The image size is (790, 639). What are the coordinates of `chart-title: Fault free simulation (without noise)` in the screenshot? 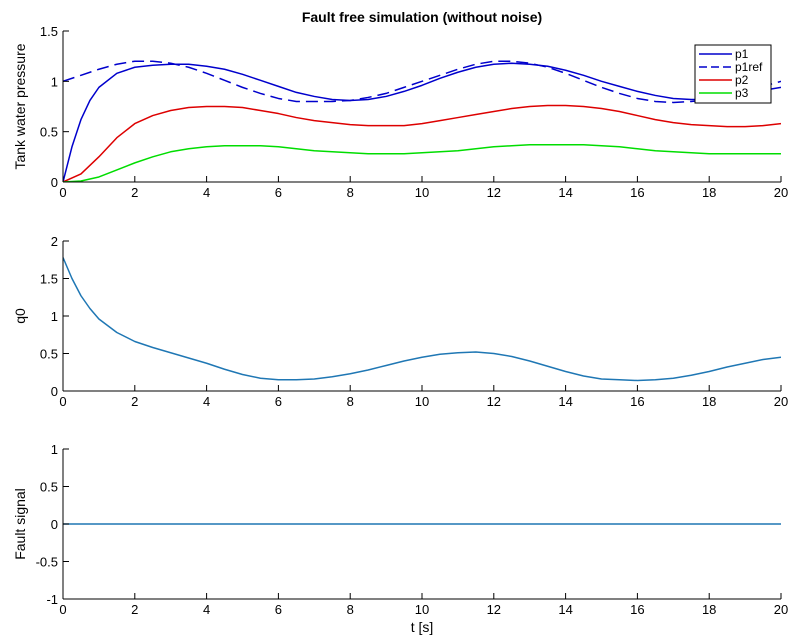 It's located at (422, 17).